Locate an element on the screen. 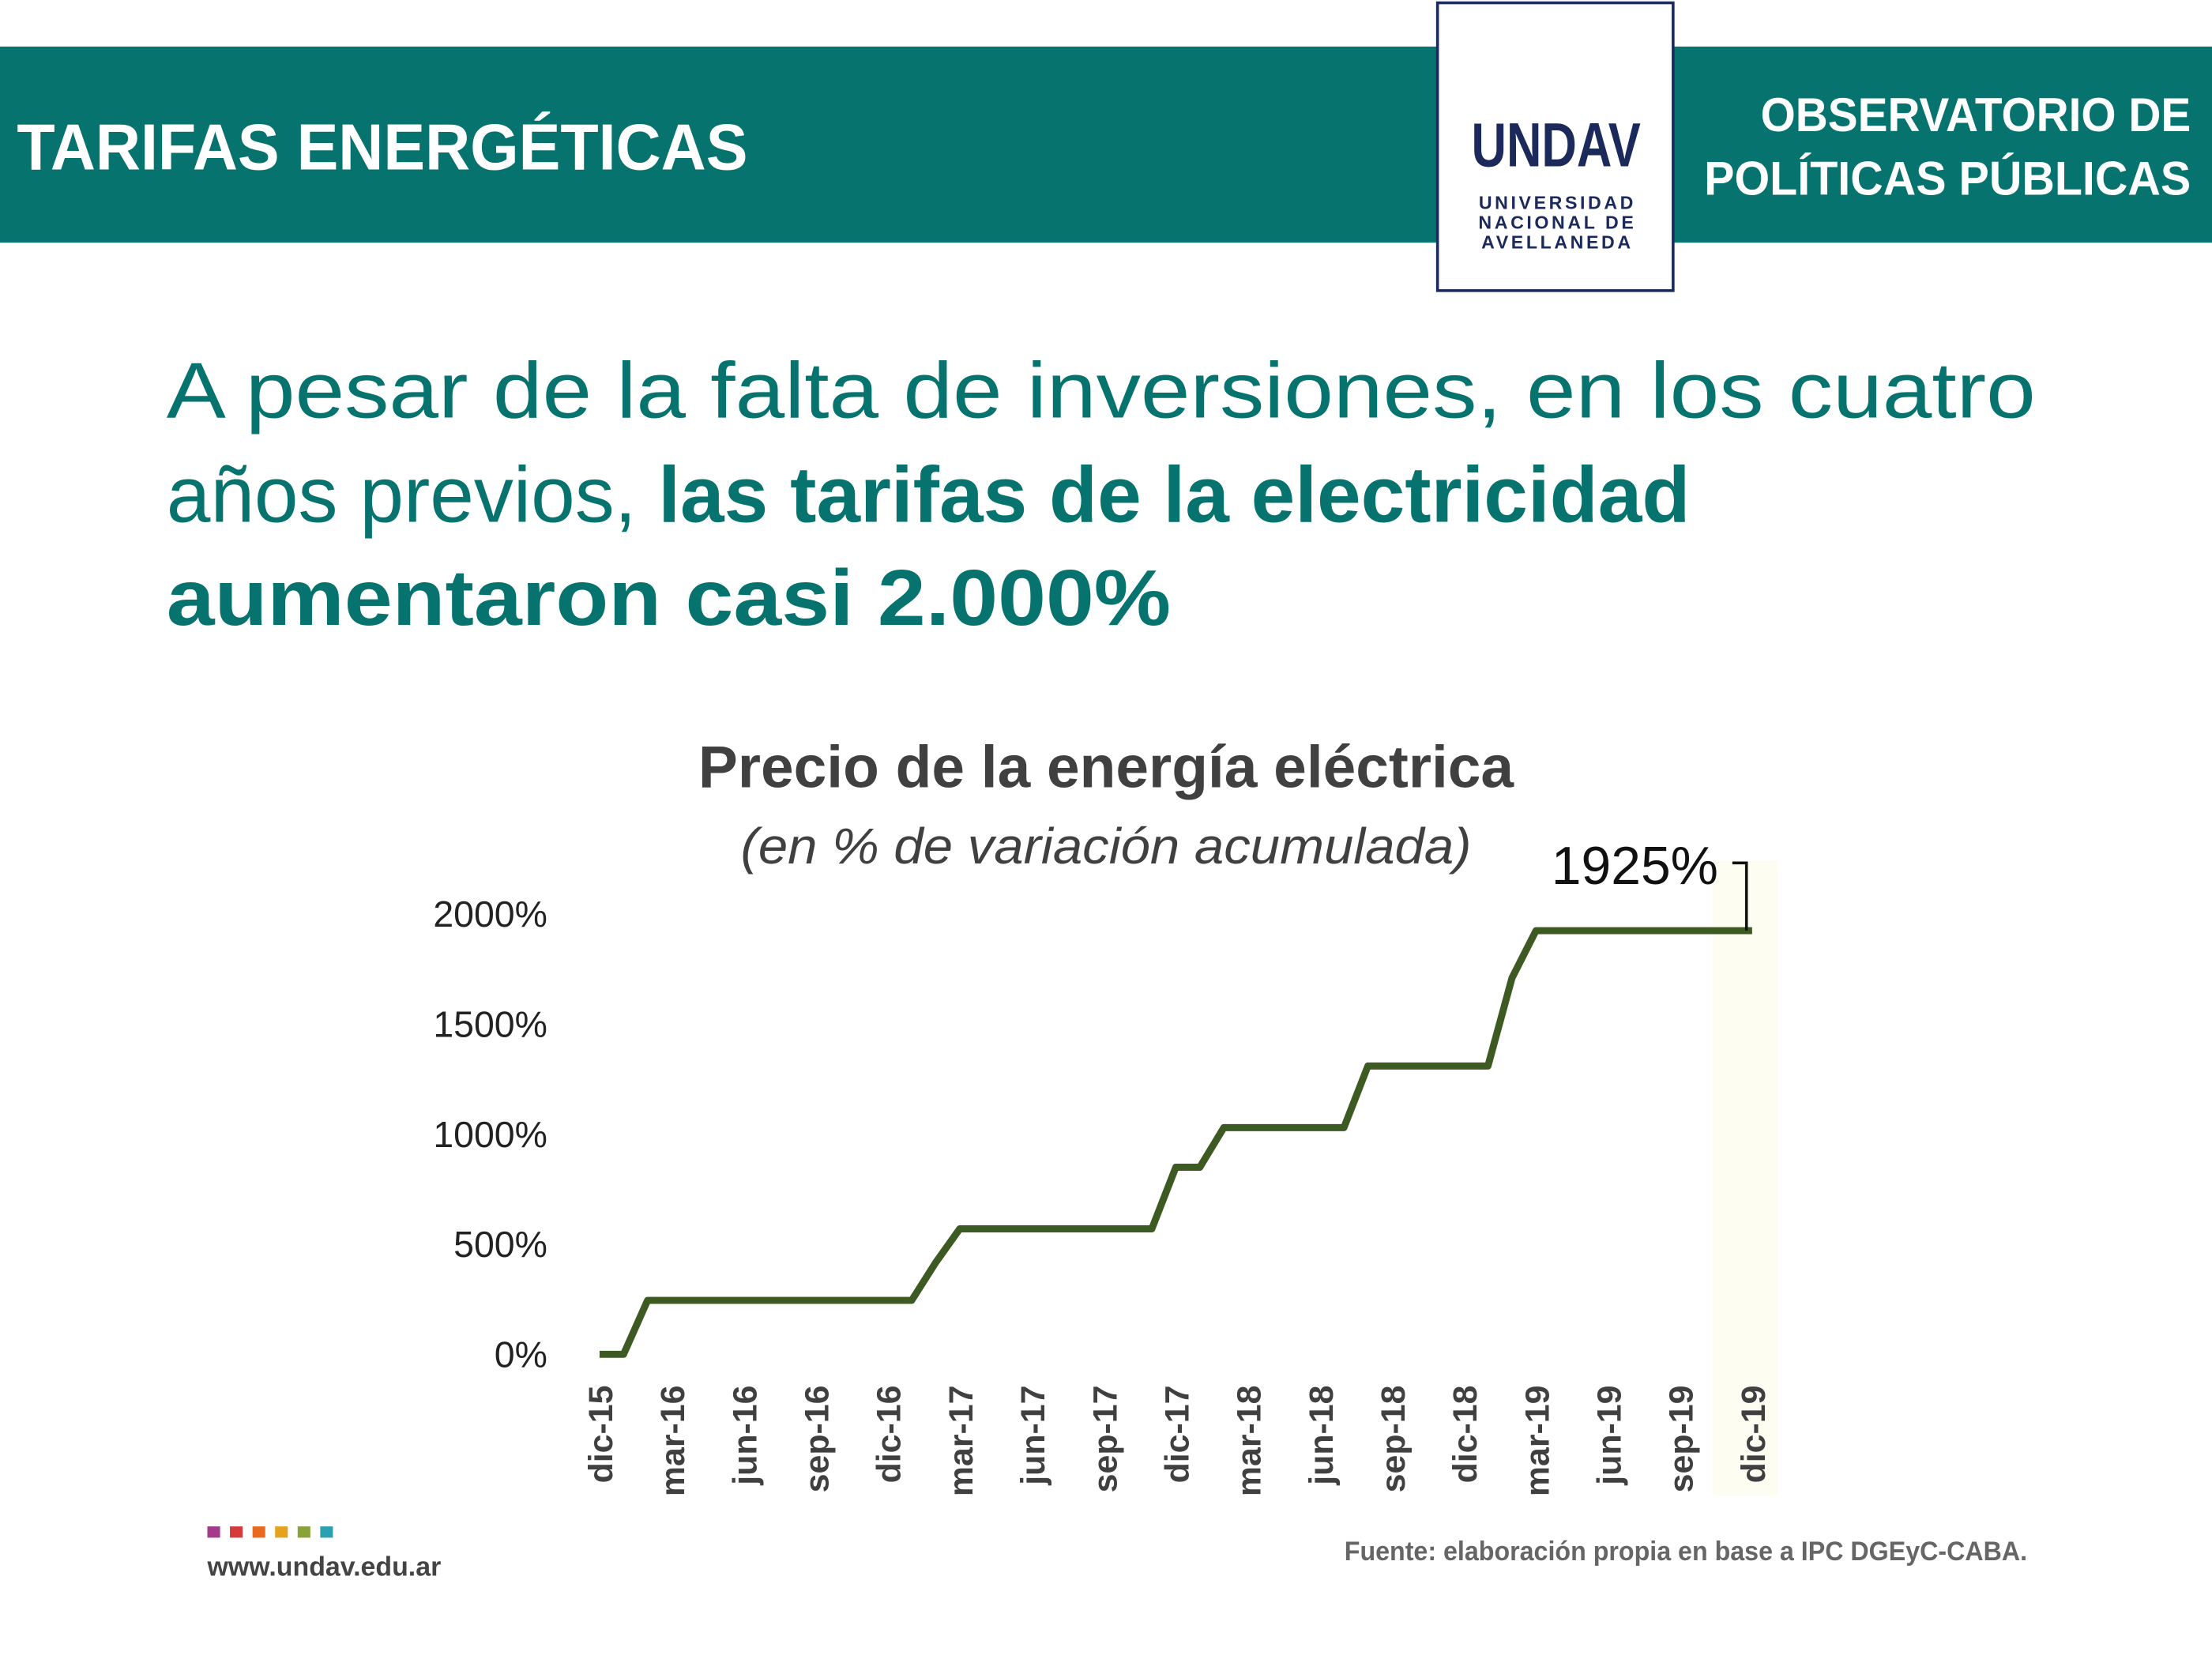  logo-line: AVELLANEDA is located at coordinates (1558, 242).